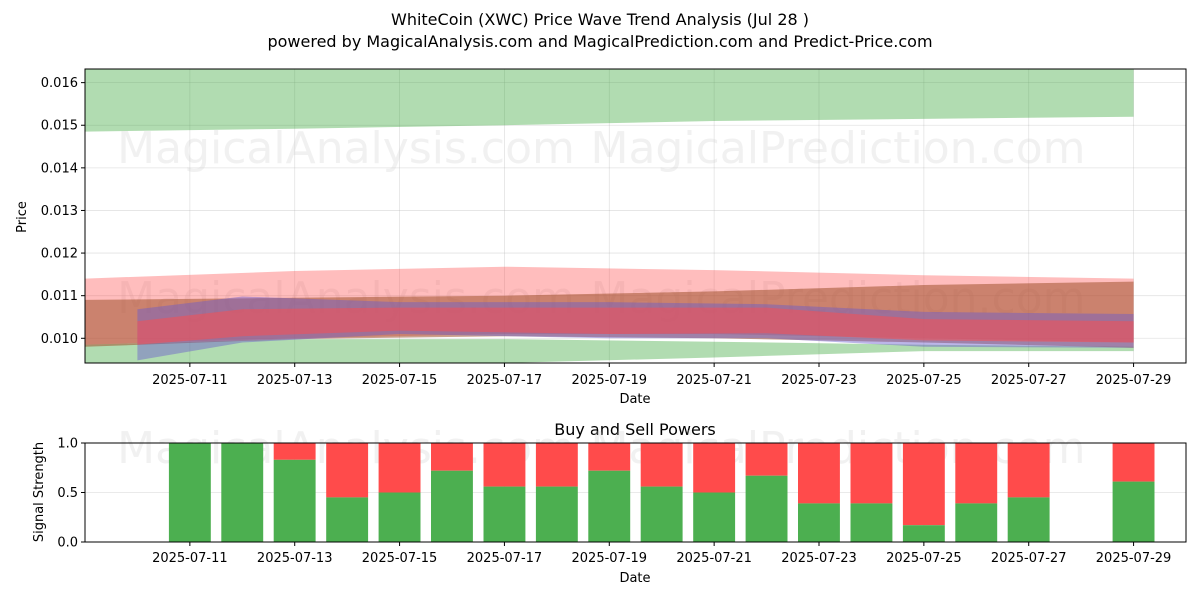 This screenshot has height=600, width=1200. Describe the element at coordinates (1134, 380) in the screenshot. I see `price-x-tick-label: 2025-07-29` at that location.